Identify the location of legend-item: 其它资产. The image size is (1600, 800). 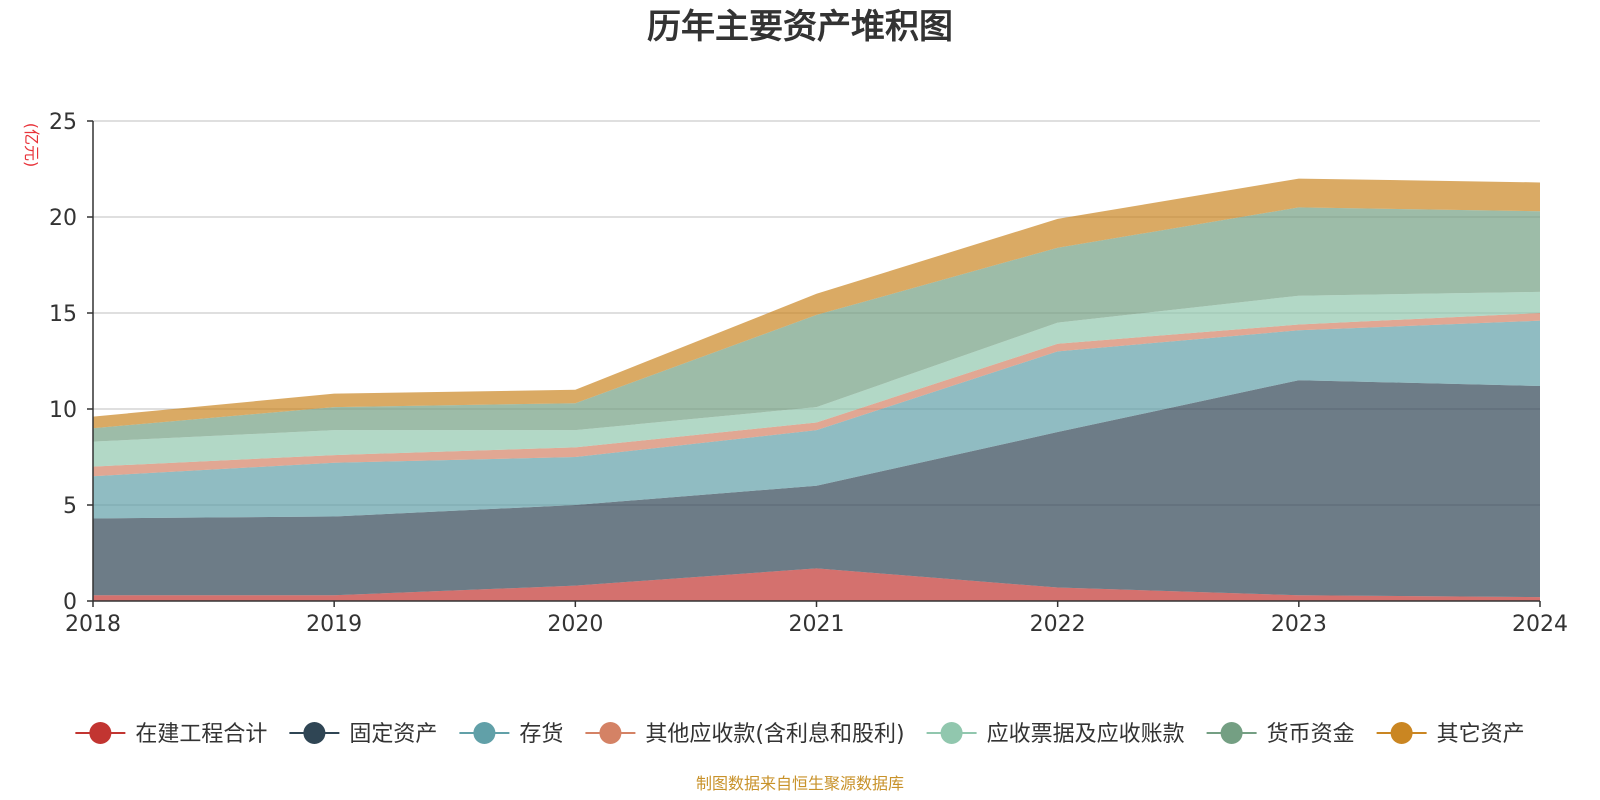
(1450, 734).